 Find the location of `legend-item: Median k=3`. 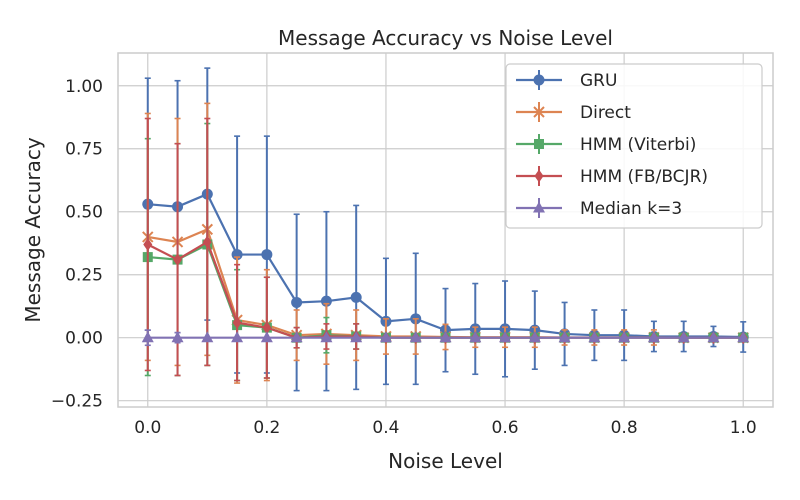

legend-item: Median k=3 is located at coordinates (599, 208).